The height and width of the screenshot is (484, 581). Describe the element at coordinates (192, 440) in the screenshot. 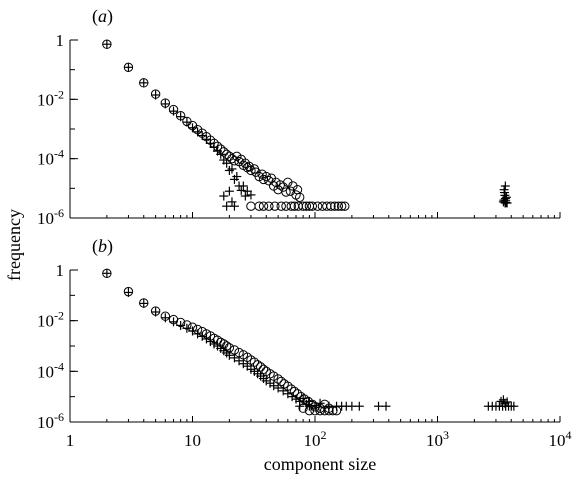

I see `x-tick-label: 10` at that location.